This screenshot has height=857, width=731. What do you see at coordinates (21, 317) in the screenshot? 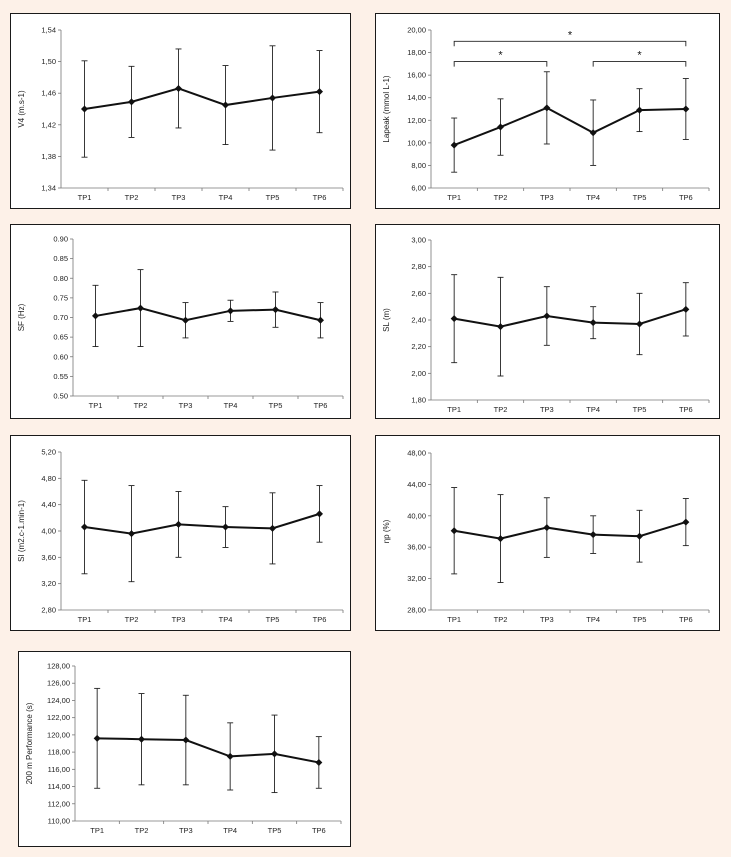
I see `y-axis-label: SF (Hz)` at bounding box center [21, 317].